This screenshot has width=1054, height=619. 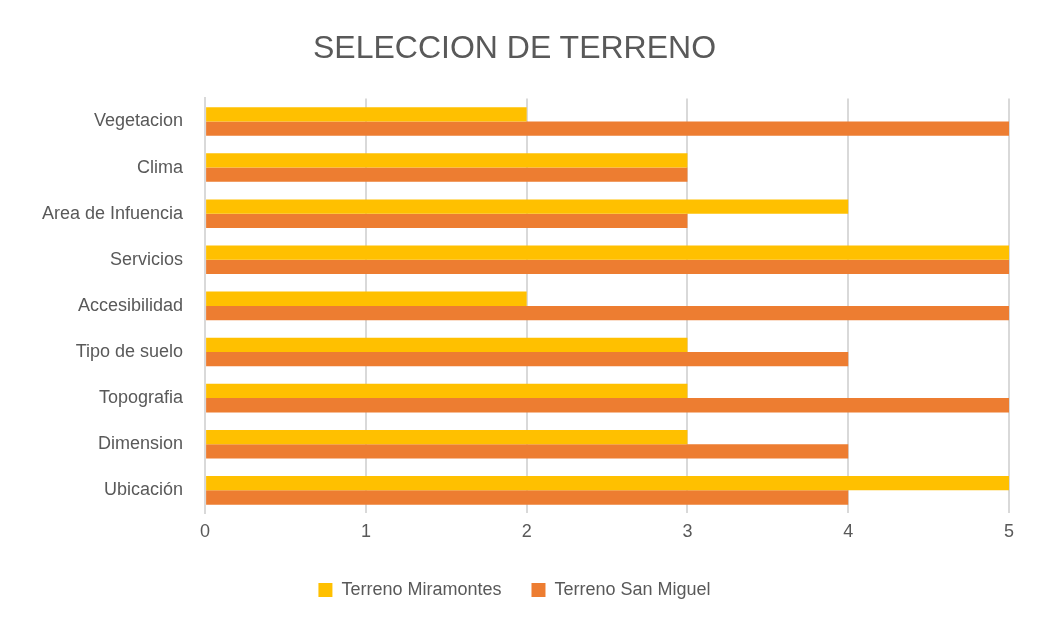 What do you see at coordinates (632, 588) in the screenshot?
I see `legend-label: Terreno San Miguel` at bounding box center [632, 588].